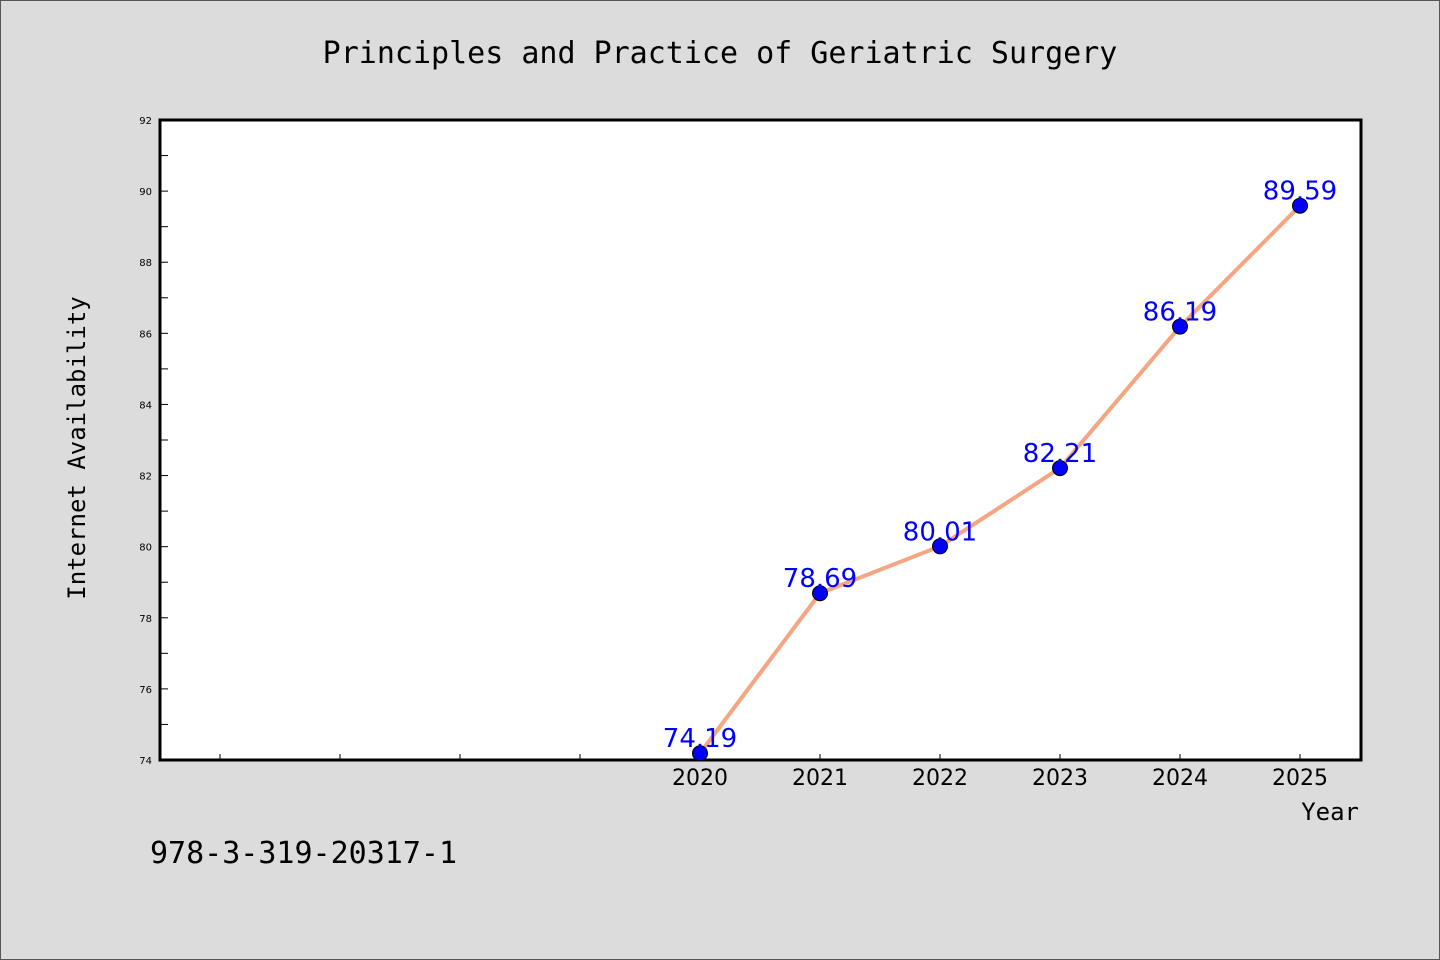 Image resolution: width=1440 pixels, height=960 pixels. I want to click on isbn-text: 978-3-319-20317-1, so click(303, 853).